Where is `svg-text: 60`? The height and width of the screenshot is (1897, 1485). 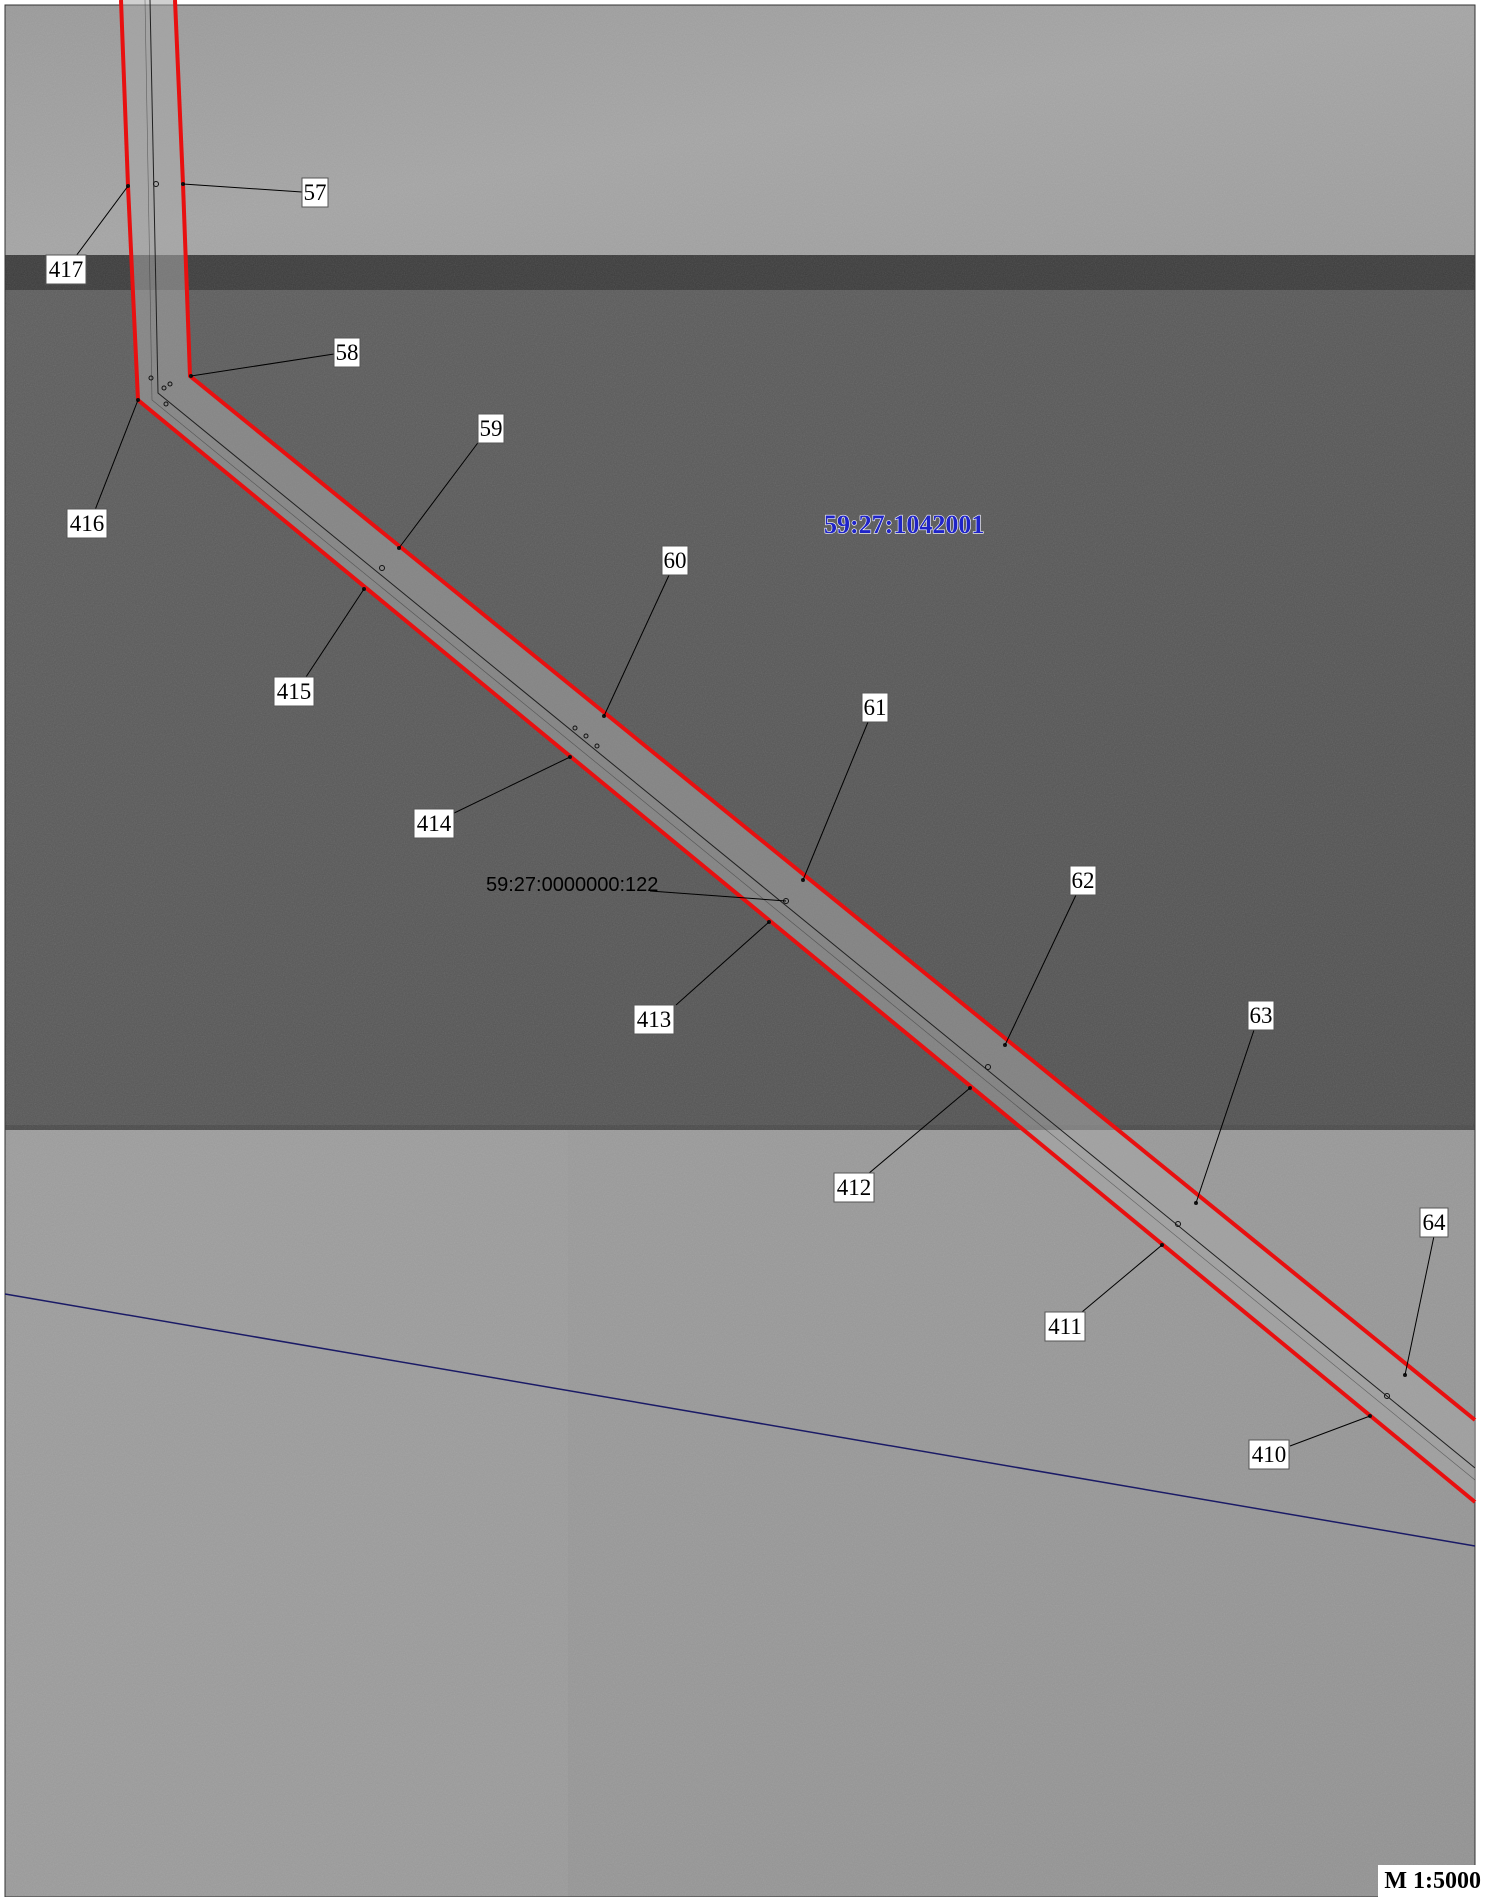
svg-text: 60 is located at coordinates (675, 560).